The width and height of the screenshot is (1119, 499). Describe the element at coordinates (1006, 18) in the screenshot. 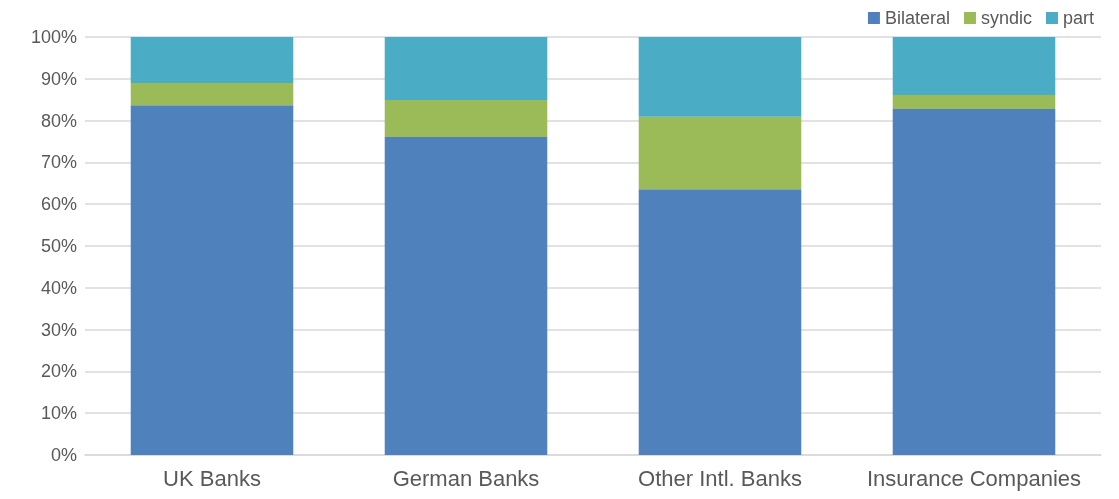

I see `legend-label: syndic` at that location.